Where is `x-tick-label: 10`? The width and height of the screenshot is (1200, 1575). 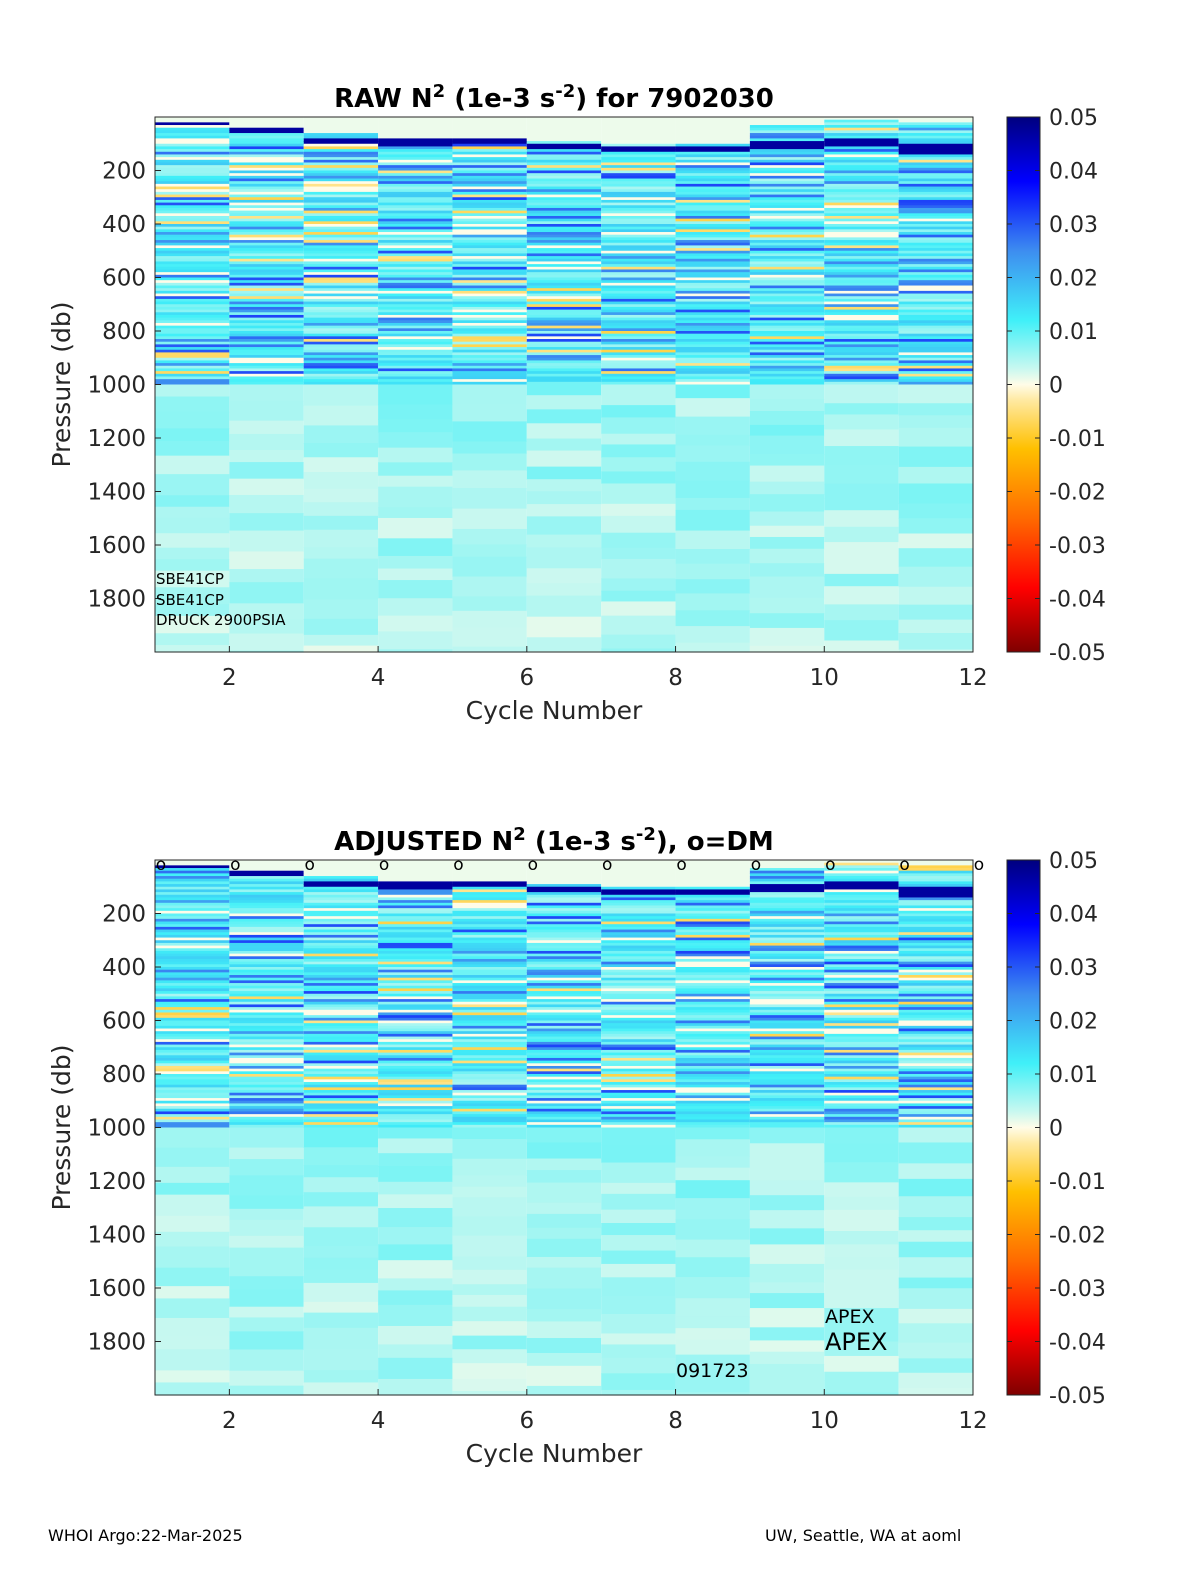 x-tick-label: 10 is located at coordinates (824, 1421).